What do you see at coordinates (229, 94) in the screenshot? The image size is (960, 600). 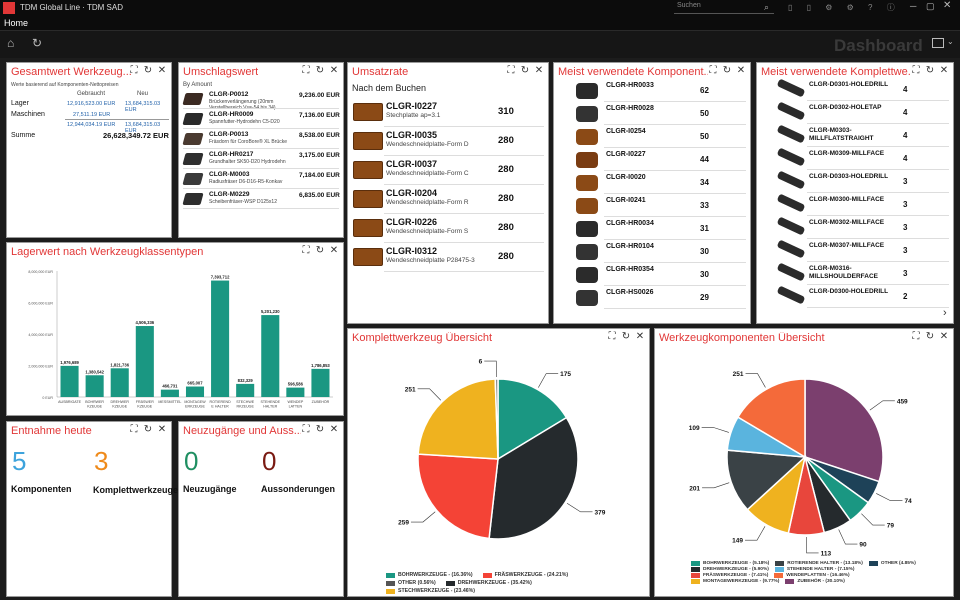 I see `item-code: CLGR-P0012` at bounding box center [229, 94].